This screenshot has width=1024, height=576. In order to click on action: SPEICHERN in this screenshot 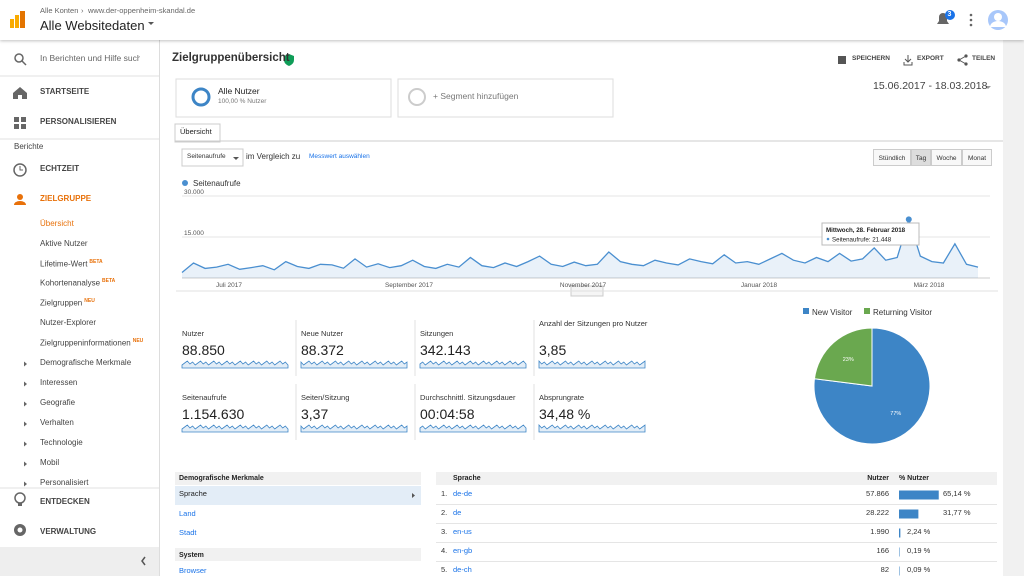, I will do `click(871, 58)`.